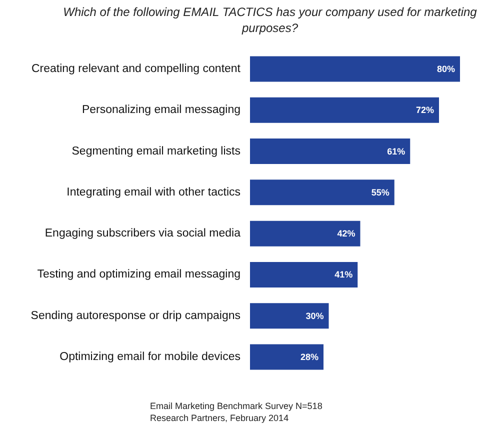 This screenshot has height=429, width=500. Describe the element at coordinates (270, 20) in the screenshot. I see `chart-title: Which of the following EMAIL TACTICS has your company used for marketing purposes?` at that location.